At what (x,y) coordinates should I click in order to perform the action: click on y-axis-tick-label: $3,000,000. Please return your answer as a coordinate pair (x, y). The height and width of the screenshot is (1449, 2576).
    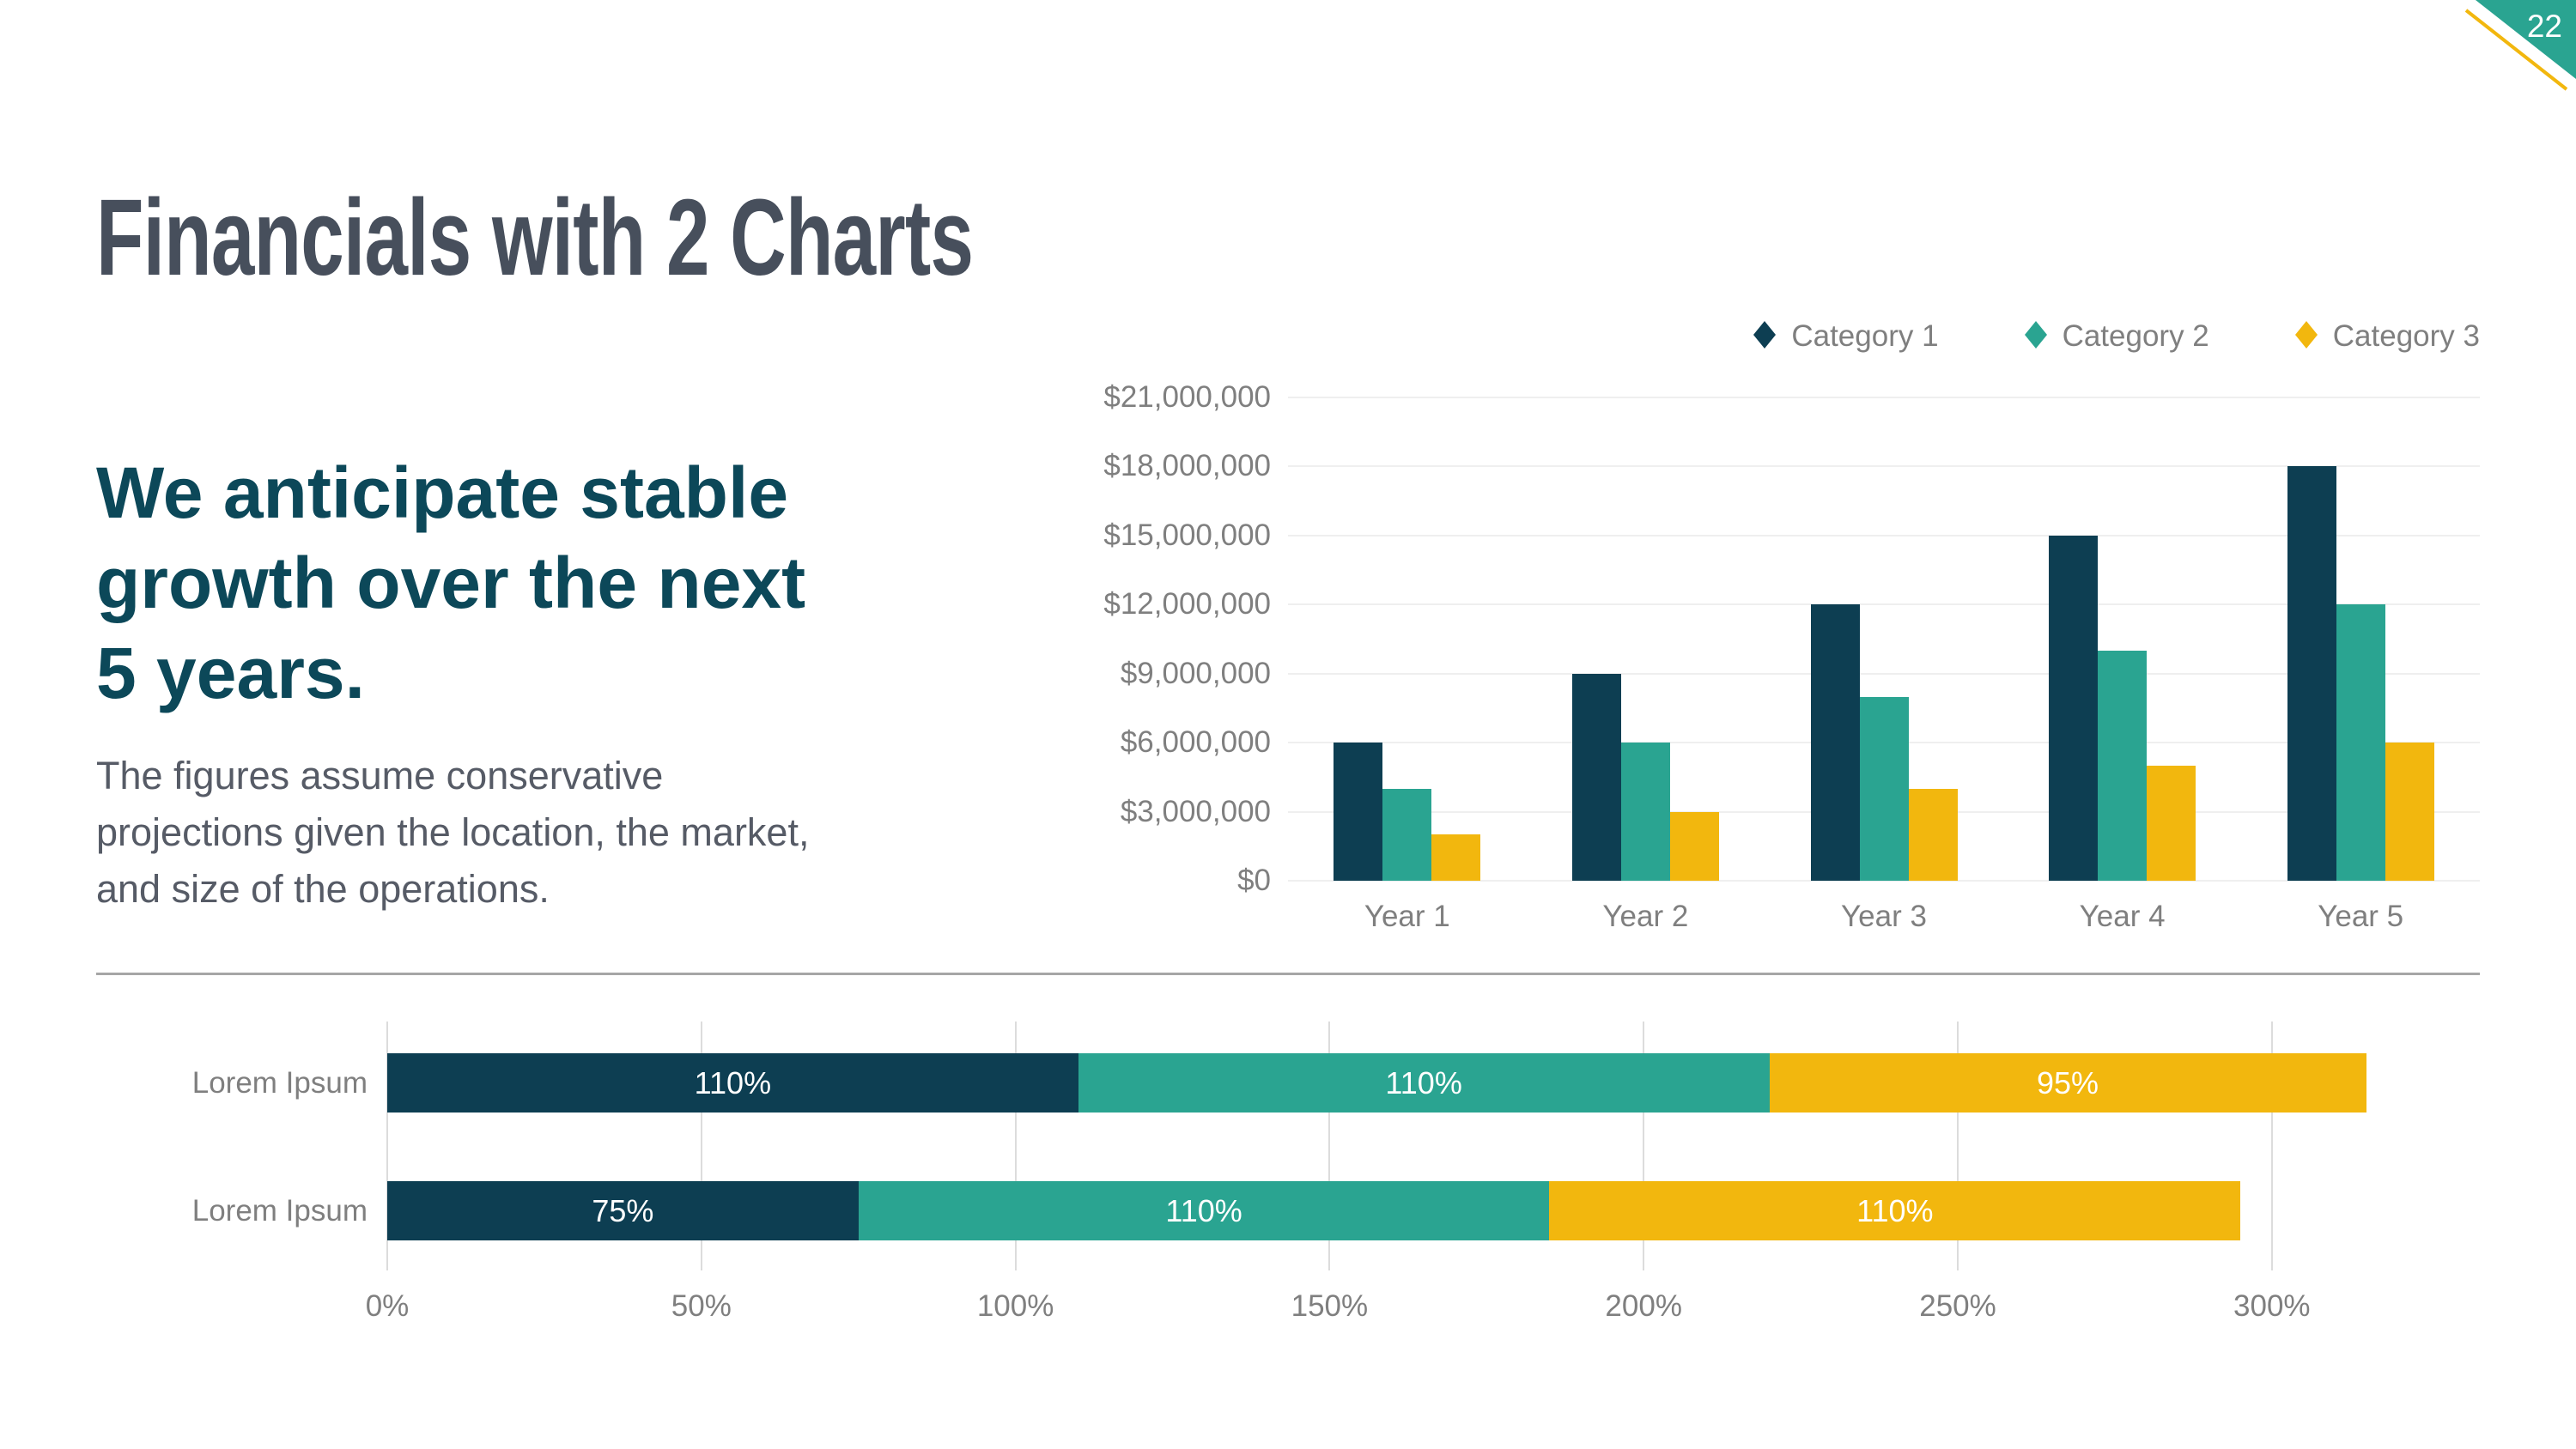
    Looking at the image, I should click on (1195, 811).